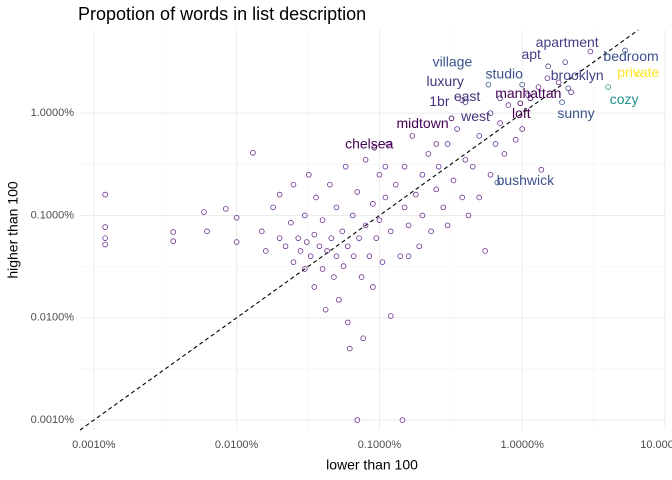 The width and height of the screenshot is (672, 480). Describe the element at coordinates (237, 445) in the screenshot. I see `x-tick-label: 0.0100%` at that location.